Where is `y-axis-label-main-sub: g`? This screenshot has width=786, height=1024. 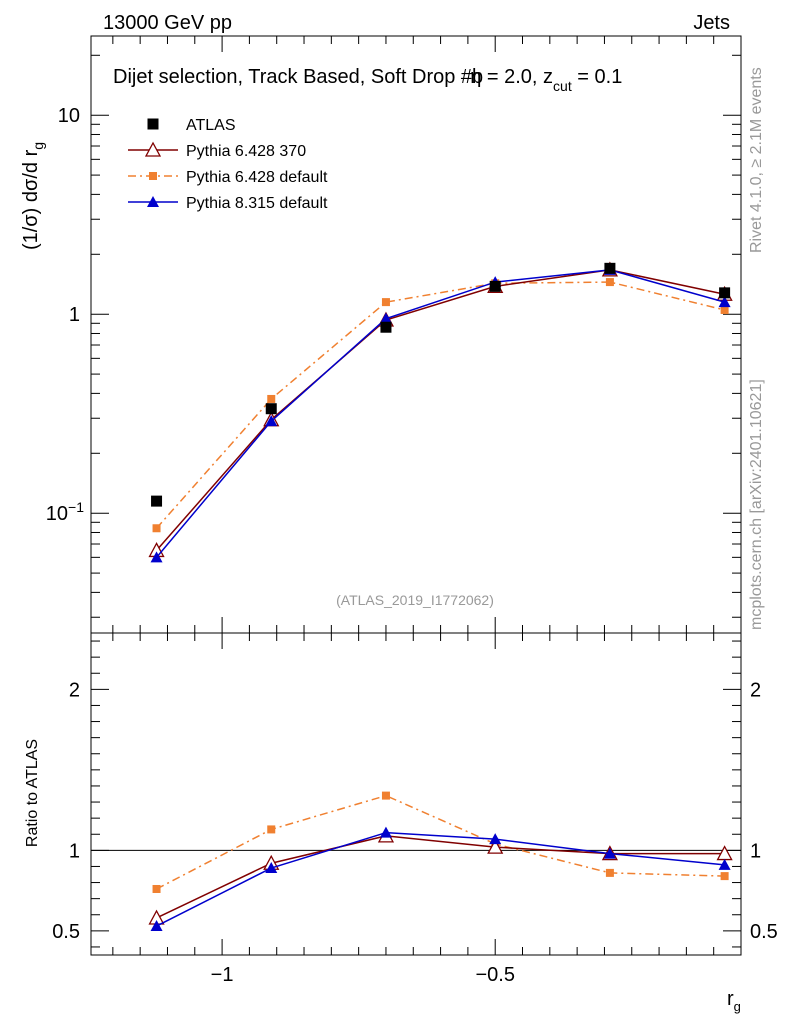
y-axis-label-main-sub: g is located at coordinates (38, 146).